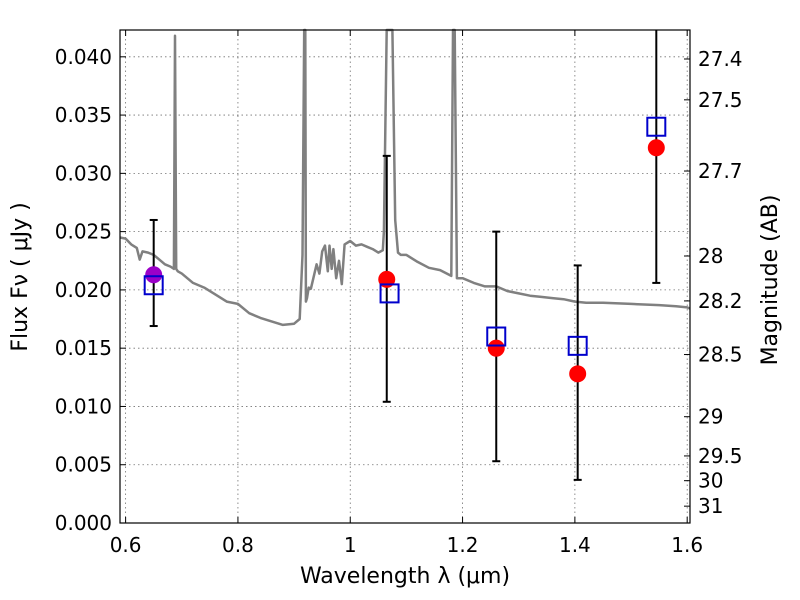 This screenshot has height=600, width=800. Describe the element at coordinates (687, 545) in the screenshot. I see `x-tick-label: 1.6` at that location.